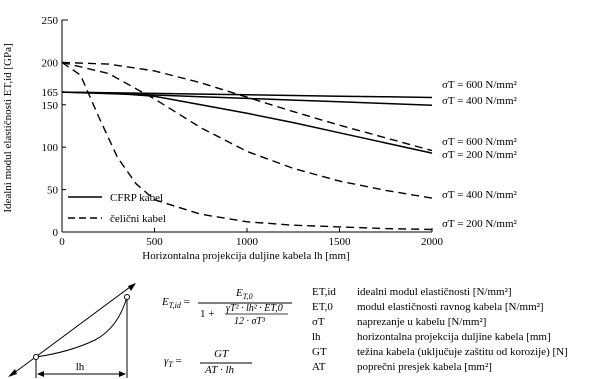 This screenshot has width=608, height=379. I want to click on series-label-2: σT = 200 N/mm², so click(480, 155).